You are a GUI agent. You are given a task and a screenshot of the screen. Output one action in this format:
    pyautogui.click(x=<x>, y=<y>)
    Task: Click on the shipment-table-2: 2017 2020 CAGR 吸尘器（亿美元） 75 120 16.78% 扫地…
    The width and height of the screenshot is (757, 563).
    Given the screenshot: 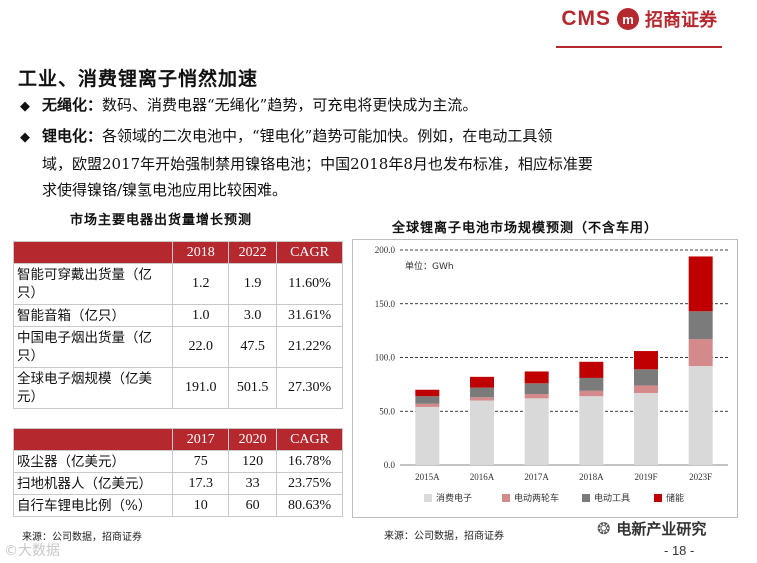 What is the action you would take?
    pyautogui.click(x=177, y=472)
    